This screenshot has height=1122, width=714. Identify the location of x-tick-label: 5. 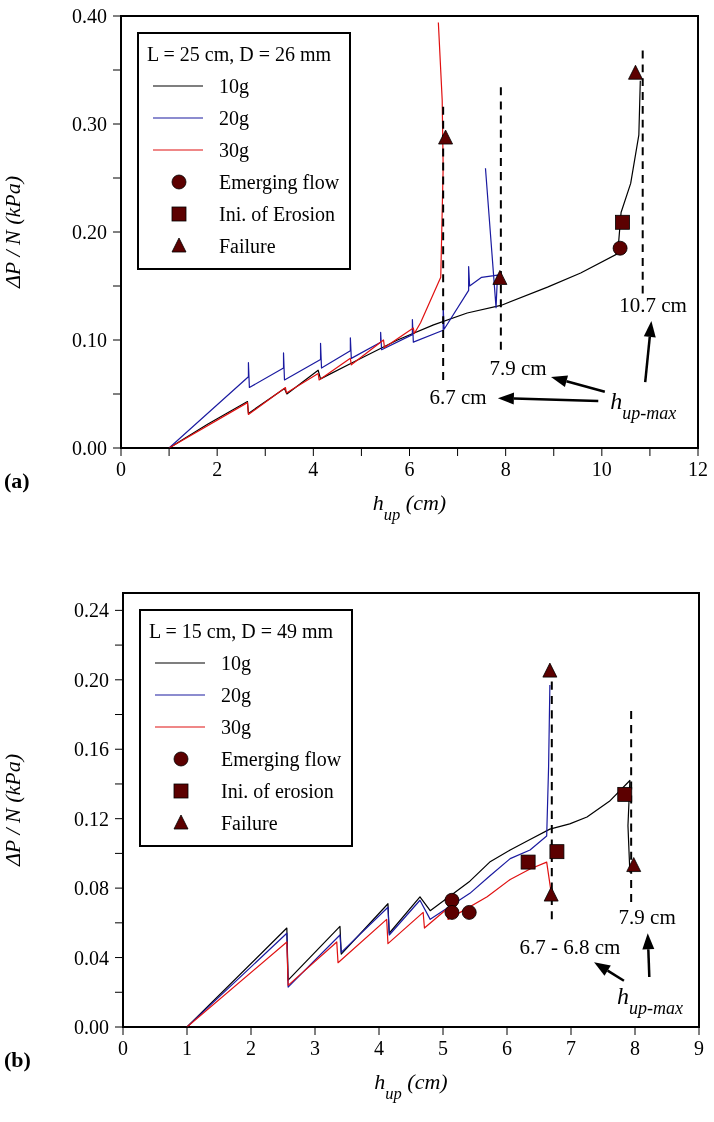
(443, 1048).